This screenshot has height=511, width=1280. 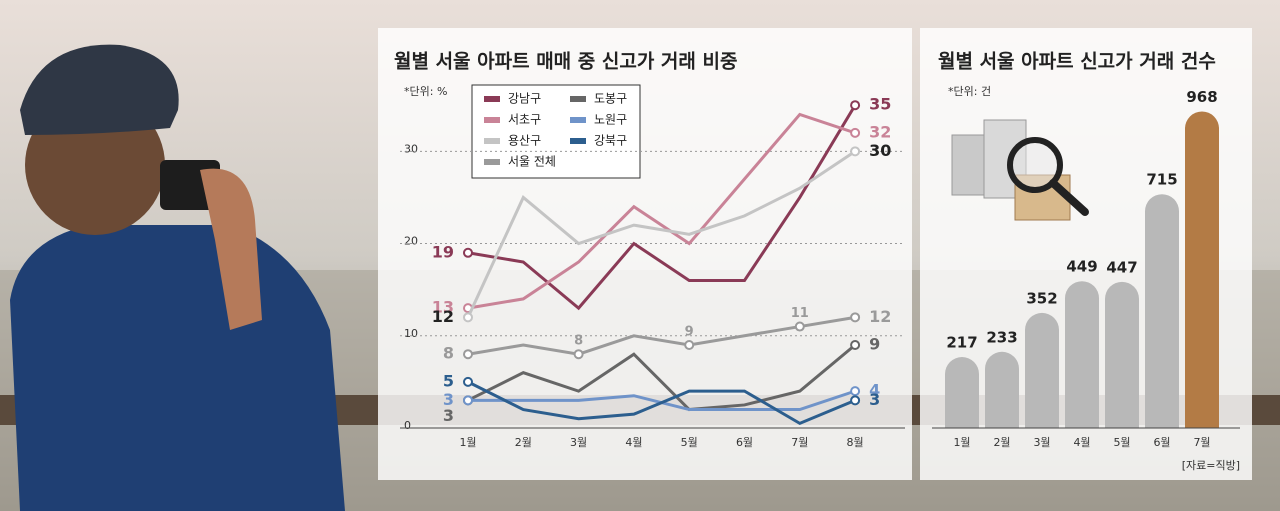 What do you see at coordinates (874, 390) in the screenshot?
I see `data-label: 4` at bounding box center [874, 390].